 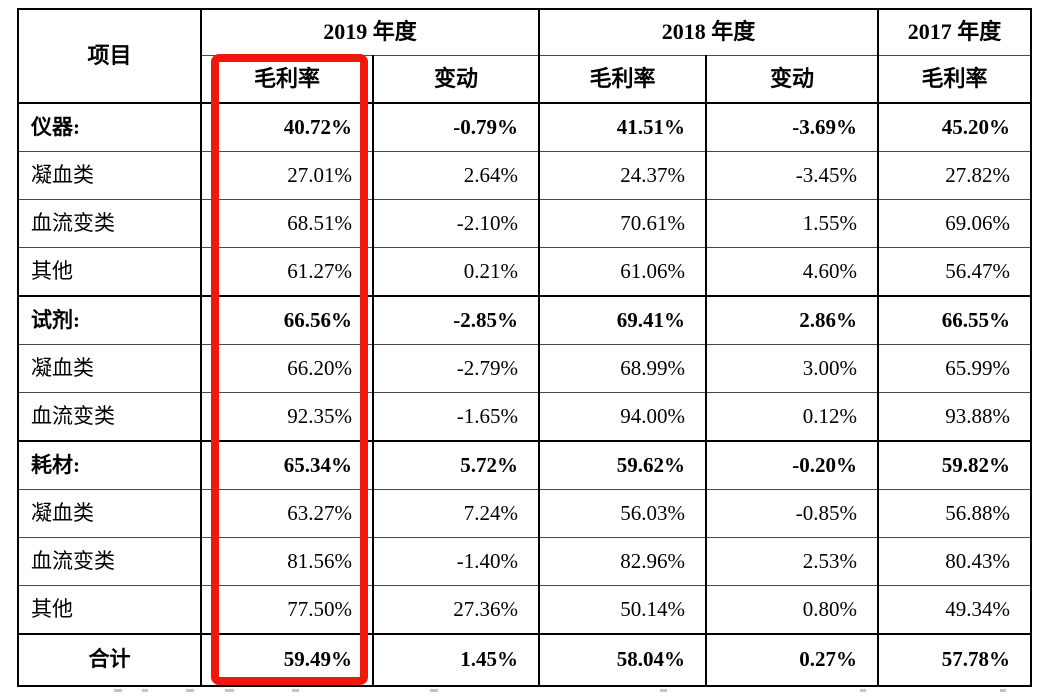 I want to click on cell-value: 66.20%, so click(x=287, y=368).